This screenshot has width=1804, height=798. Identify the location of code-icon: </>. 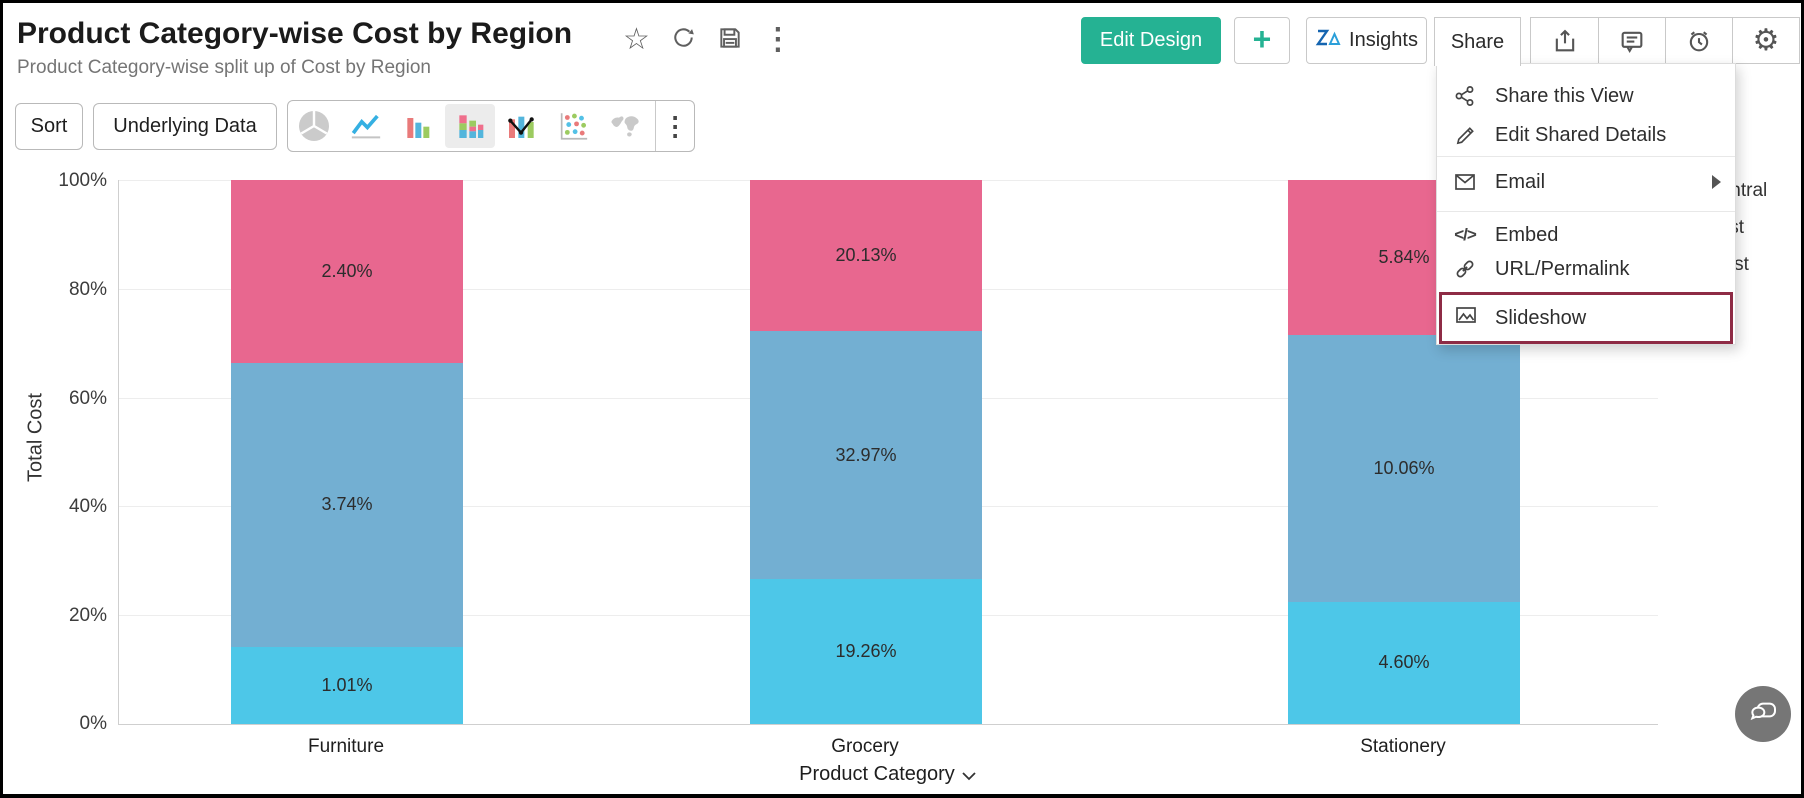
(1465, 234).